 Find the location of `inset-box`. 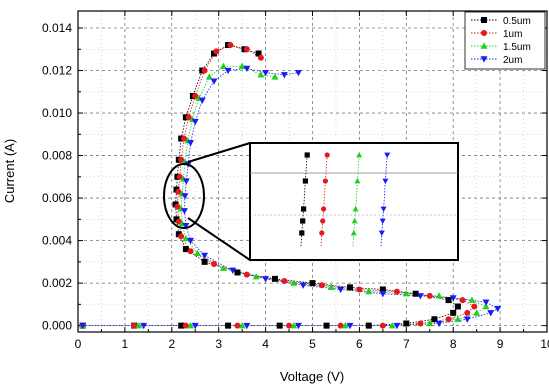

inset-box is located at coordinates (354, 201).